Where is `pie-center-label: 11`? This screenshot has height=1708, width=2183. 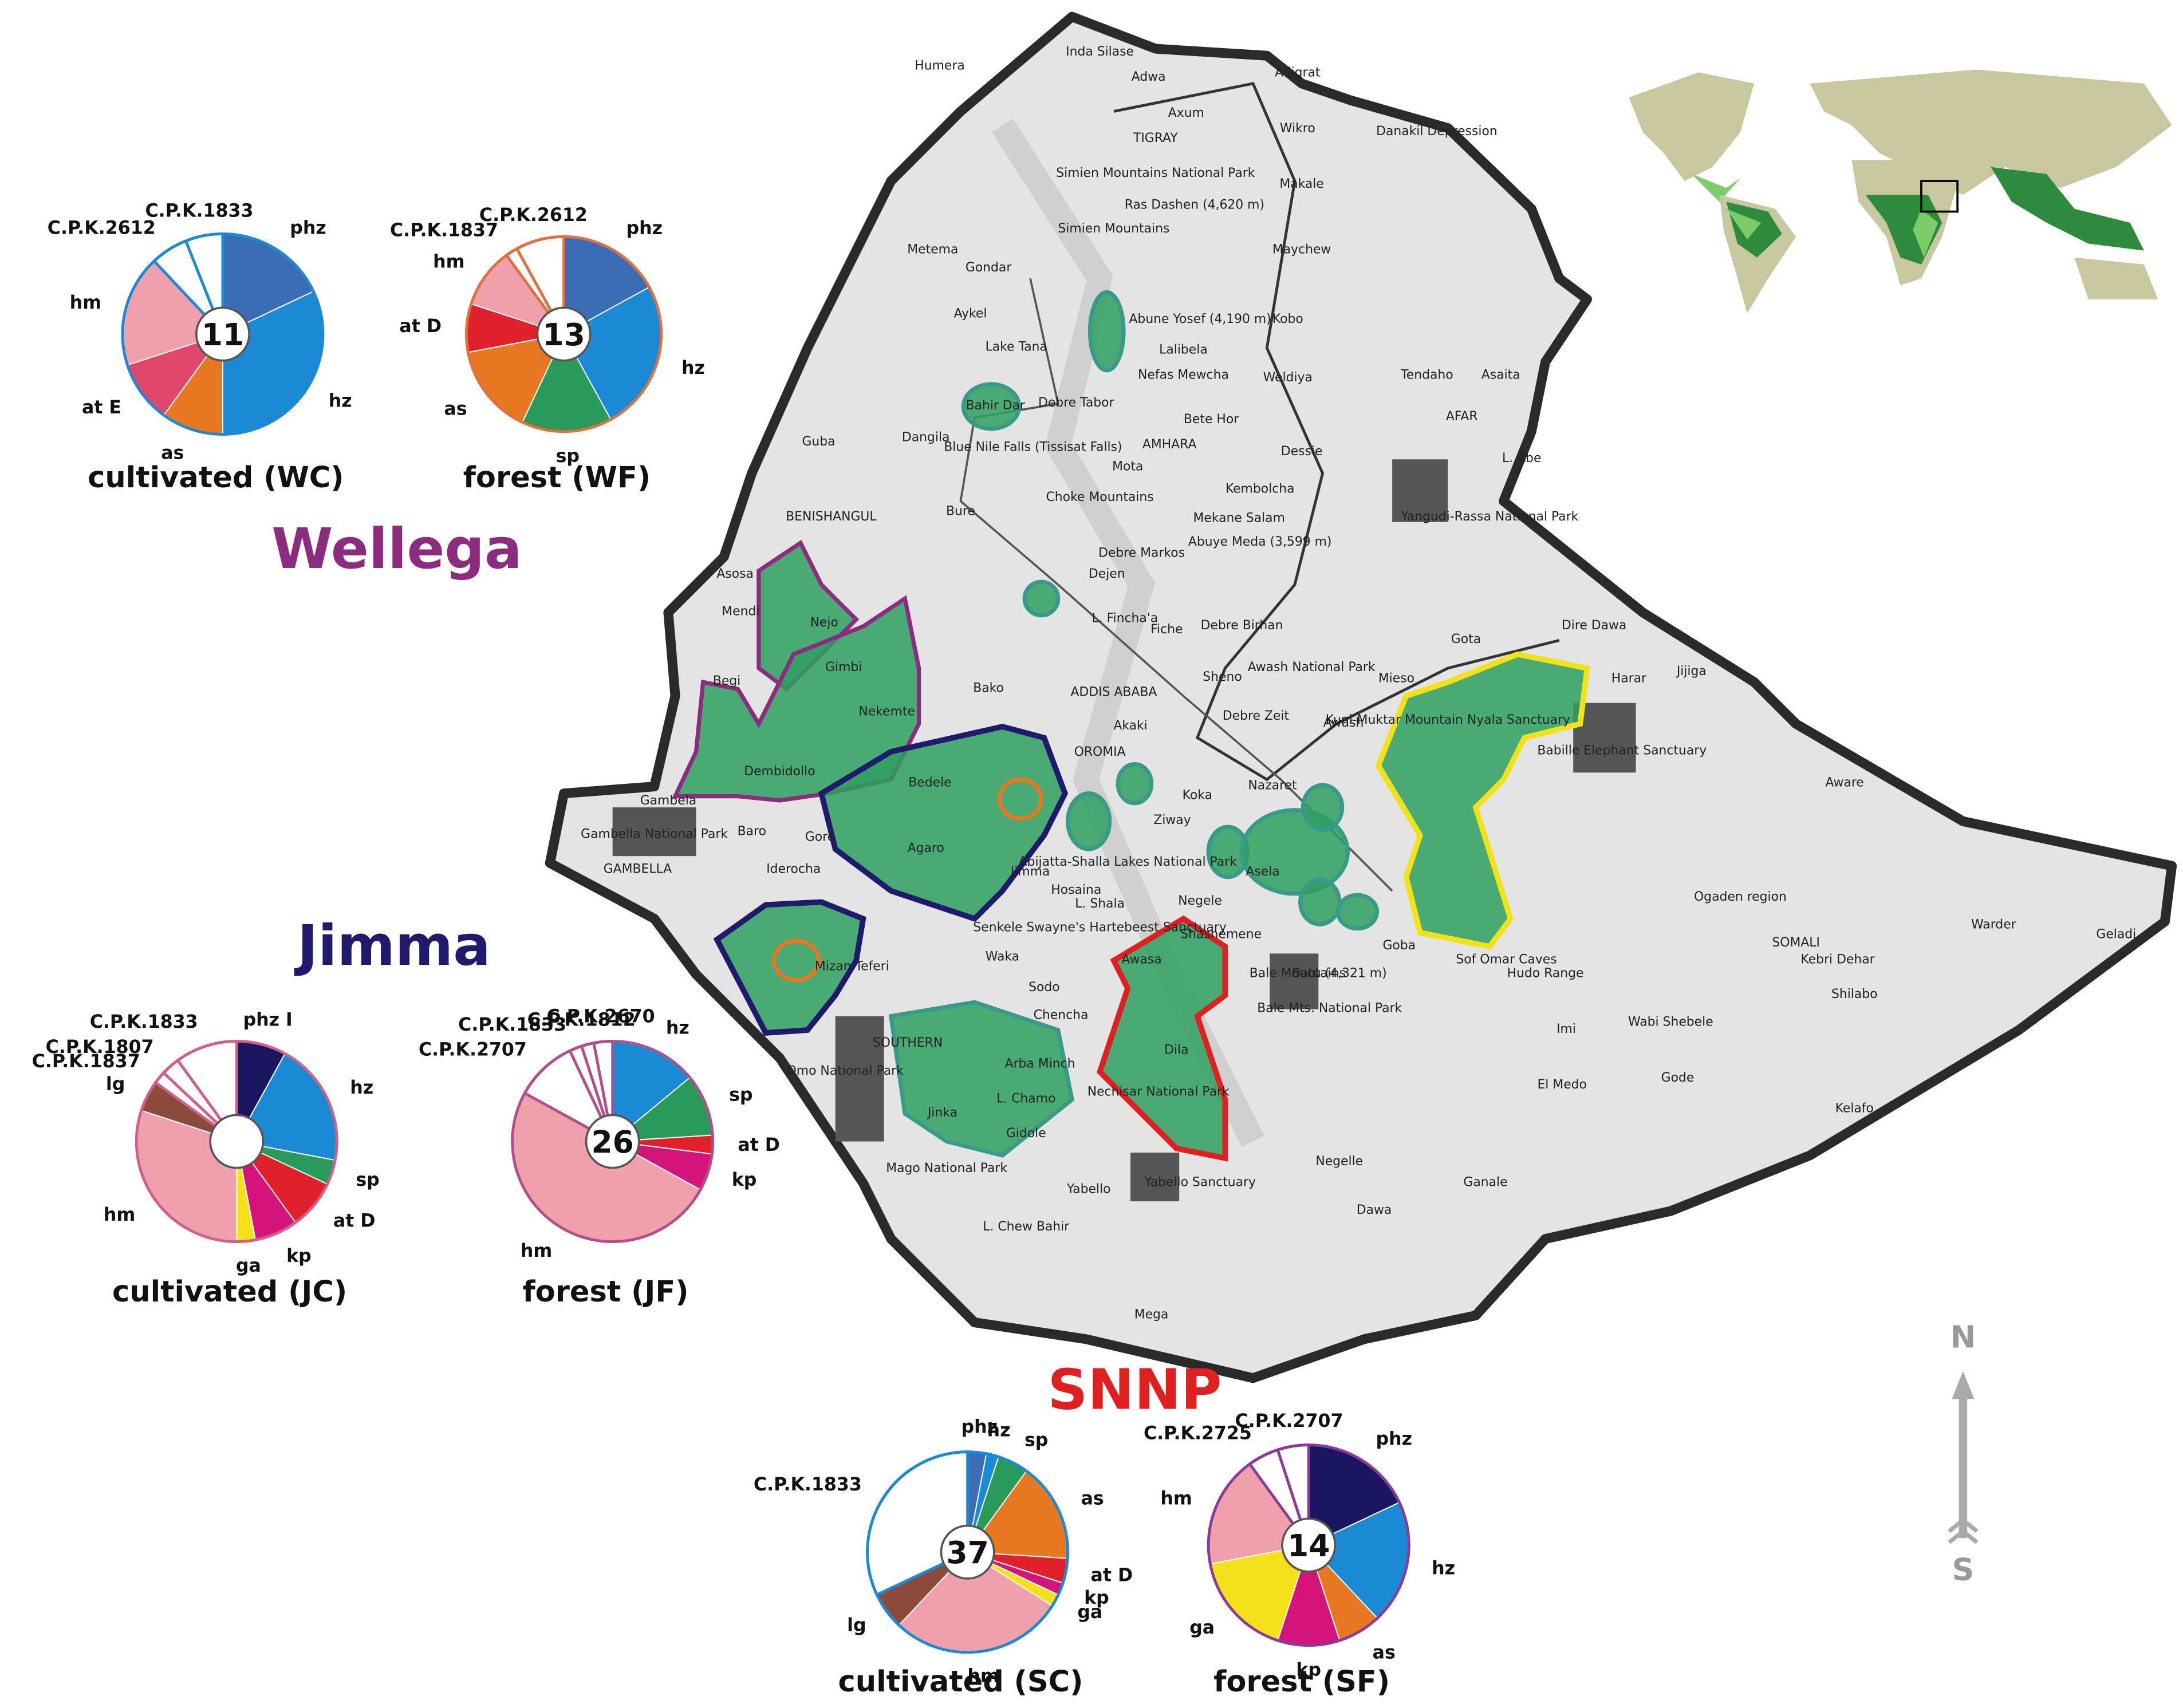 pie-center-label: 11 is located at coordinates (223, 335).